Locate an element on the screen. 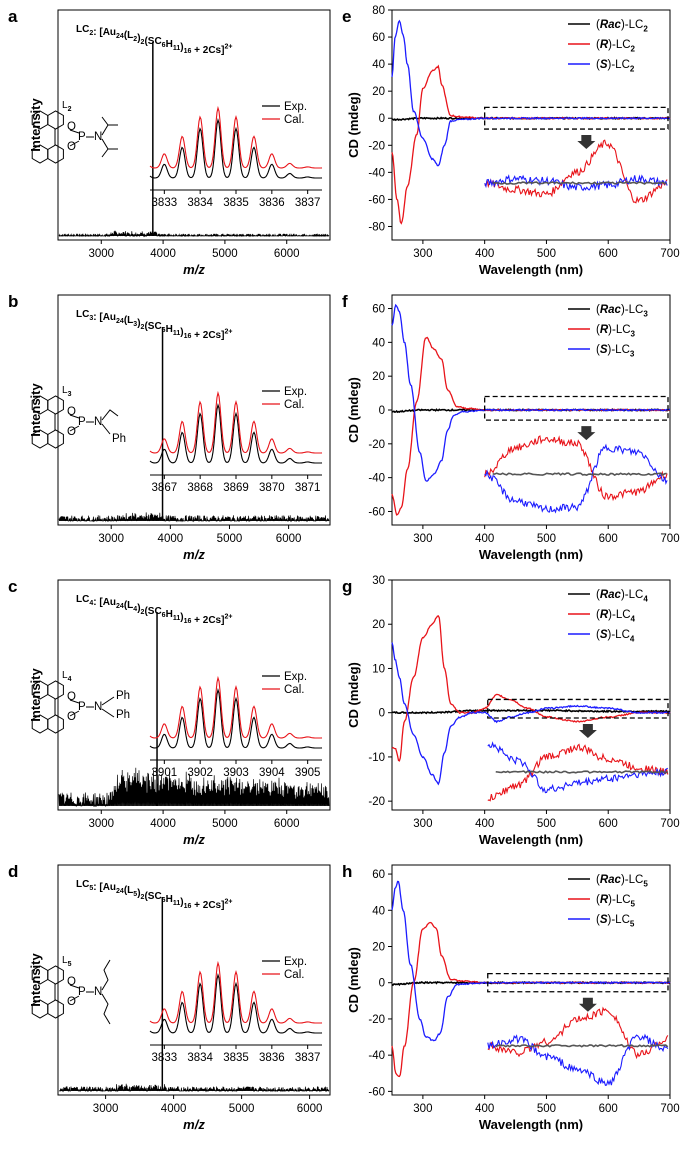 Image resolution: width=685 pixels, height=1155 pixels. inset-cal-line is located at coordinates (236, 422).